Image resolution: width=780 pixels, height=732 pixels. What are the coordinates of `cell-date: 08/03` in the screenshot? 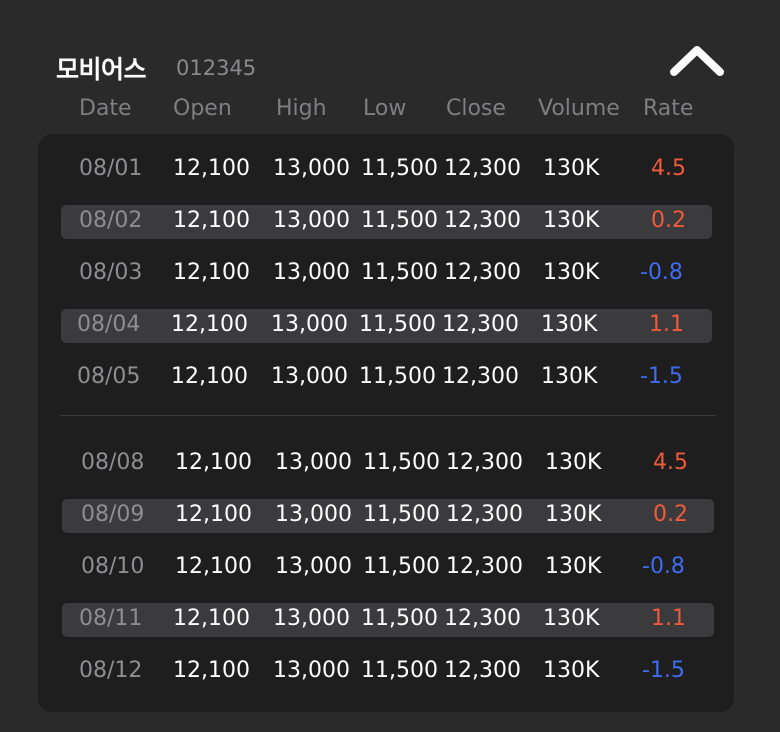 It's located at (111, 272).